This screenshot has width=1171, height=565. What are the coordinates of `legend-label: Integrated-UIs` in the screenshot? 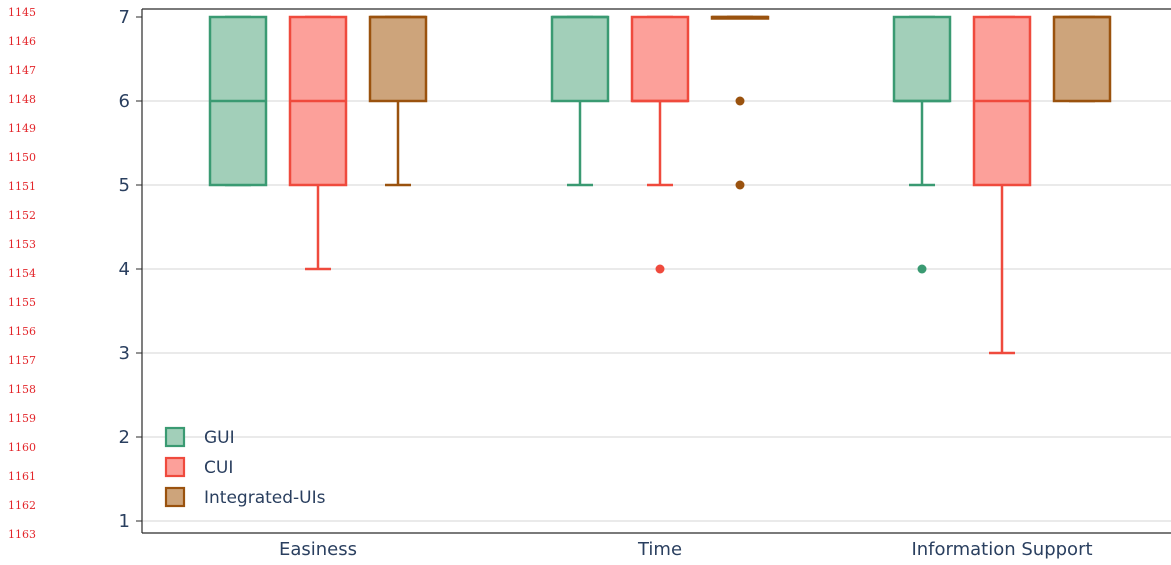 It's located at (265, 498).